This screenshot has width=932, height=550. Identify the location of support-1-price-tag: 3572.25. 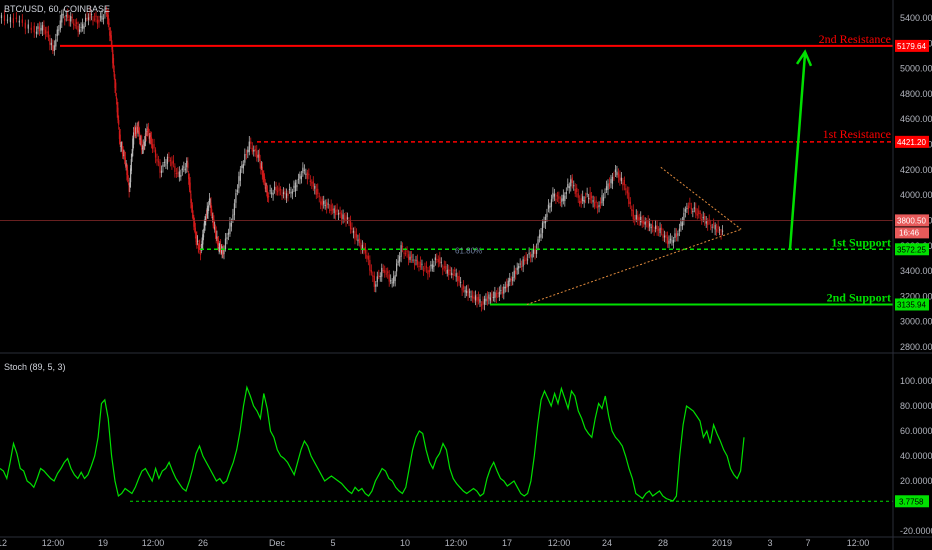
(911, 249).